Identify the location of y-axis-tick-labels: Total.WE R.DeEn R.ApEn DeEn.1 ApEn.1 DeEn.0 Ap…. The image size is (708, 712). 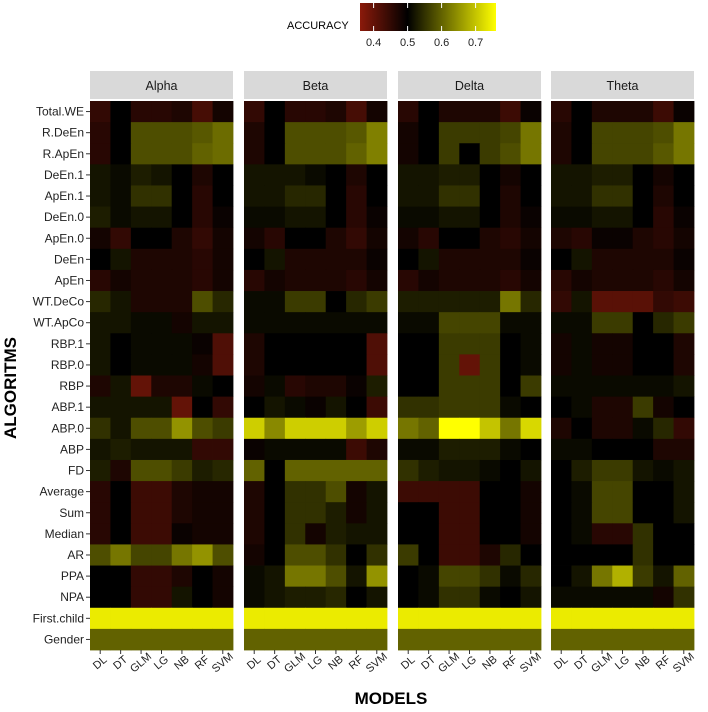
(61, 375).